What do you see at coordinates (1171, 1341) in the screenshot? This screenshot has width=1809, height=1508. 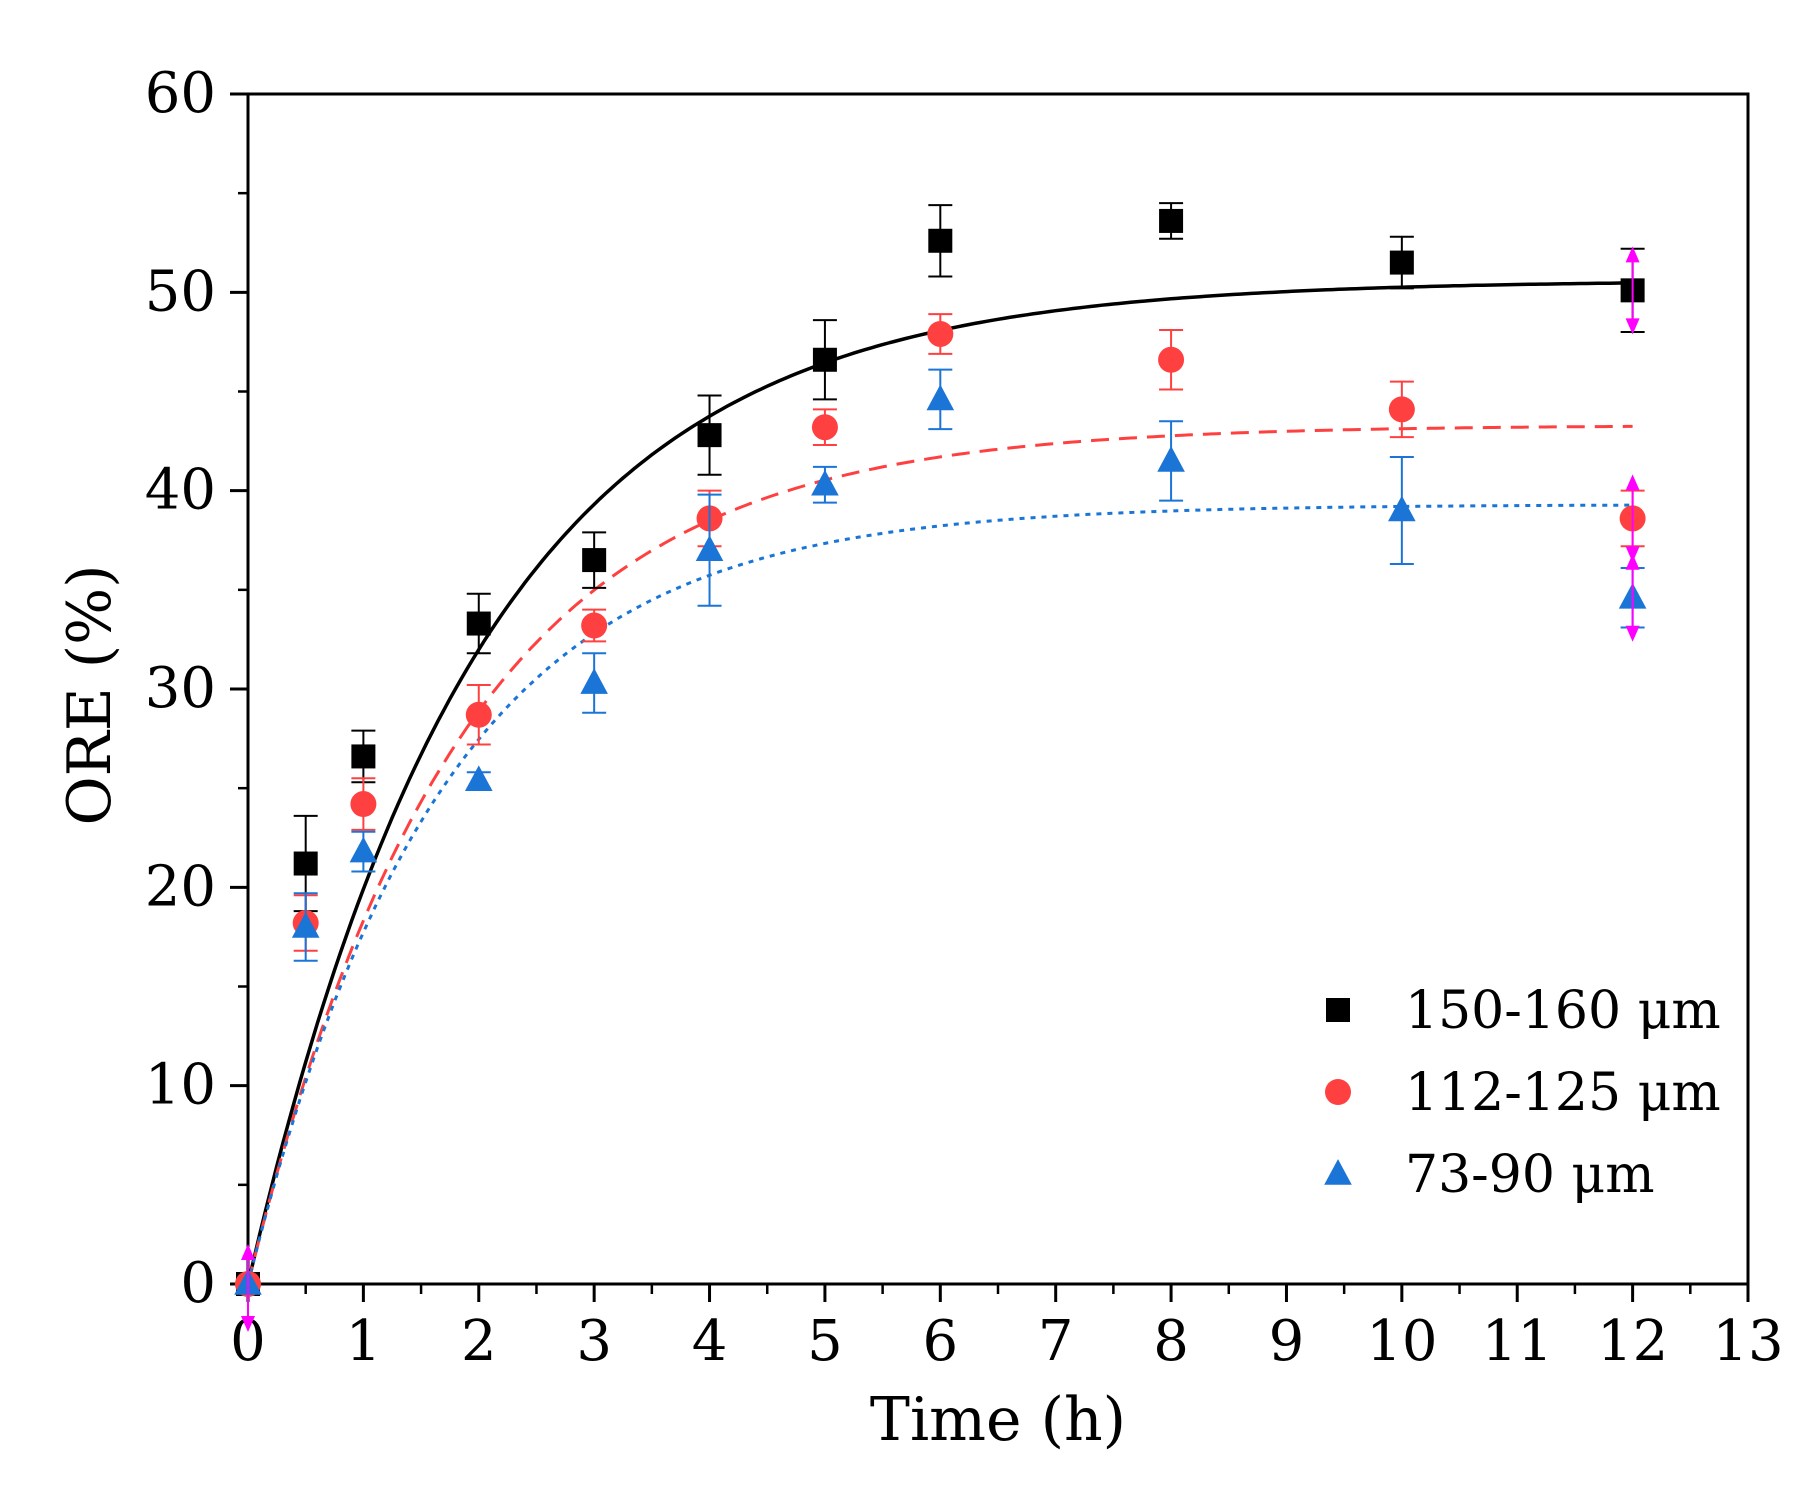 I see `x-tick-label: 8` at bounding box center [1171, 1341].